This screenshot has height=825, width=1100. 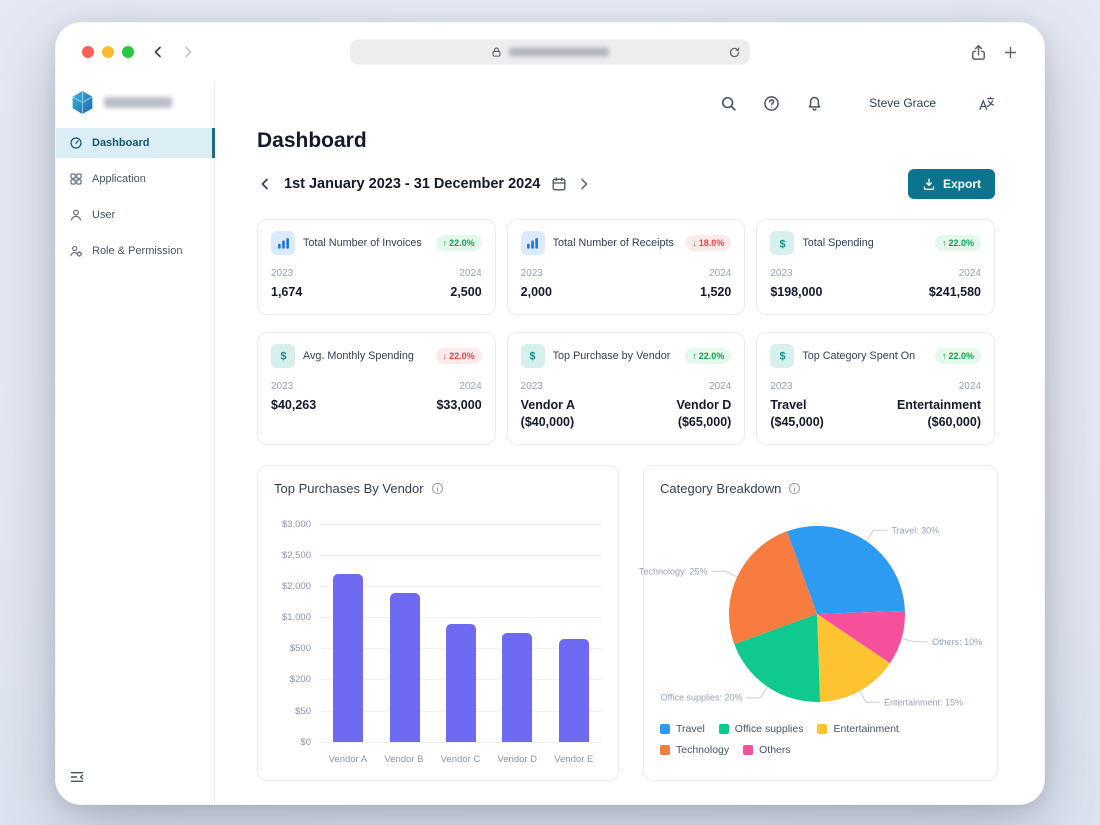 I want to click on bar-vendor-d, so click(x=517, y=687).